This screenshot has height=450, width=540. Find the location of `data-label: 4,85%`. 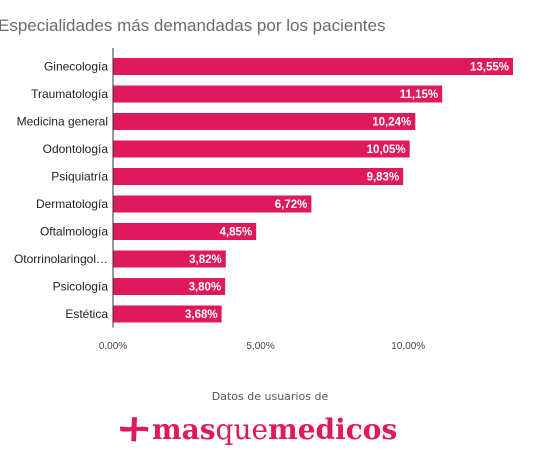

data-label: 4,85% is located at coordinates (236, 233).